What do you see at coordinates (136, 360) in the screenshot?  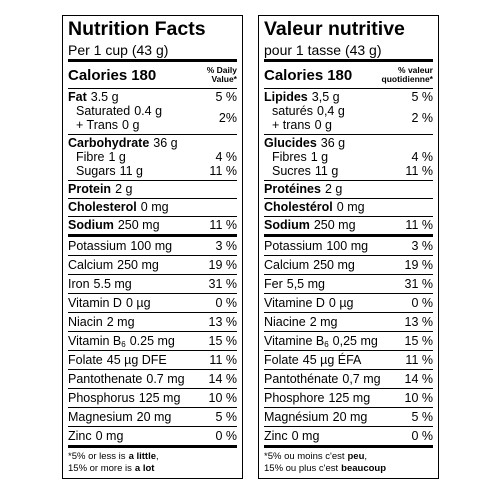 I see `amount: 45 µg DFE` at bounding box center [136, 360].